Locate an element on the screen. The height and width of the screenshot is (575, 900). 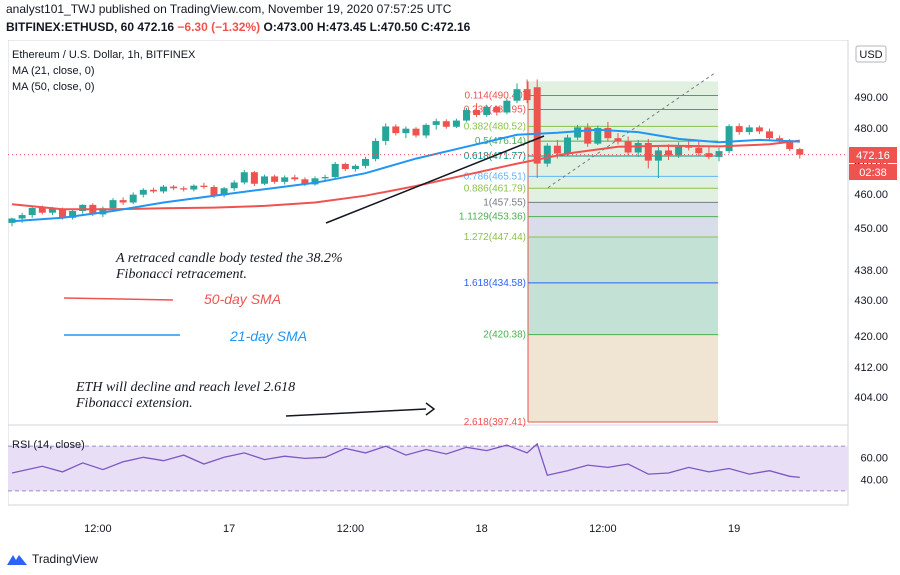
symbol-name: BITFINEX:ETHUSD, 60 is located at coordinates (70, 27).